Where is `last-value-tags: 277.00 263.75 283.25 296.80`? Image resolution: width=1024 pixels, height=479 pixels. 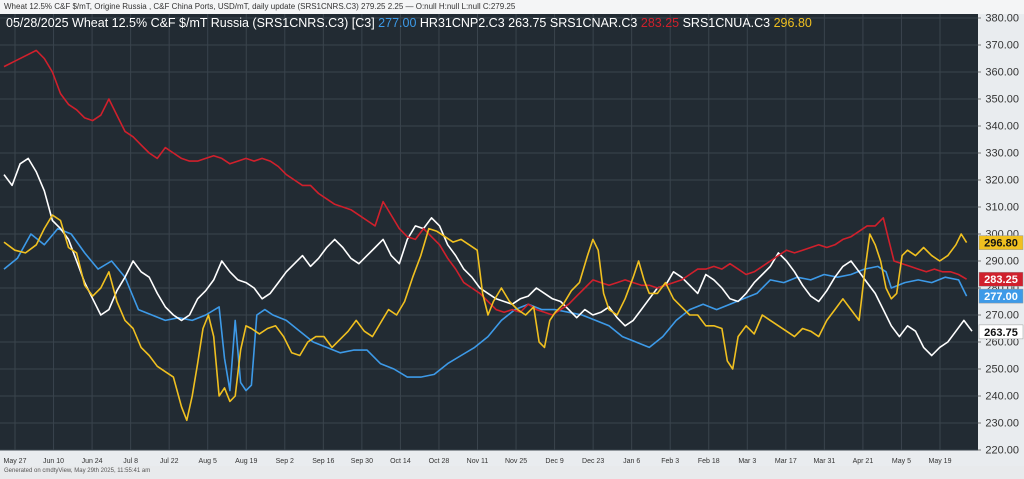
last-value-tags: 277.00 263.75 283.25 296.80 is located at coordinates (1001, 287).